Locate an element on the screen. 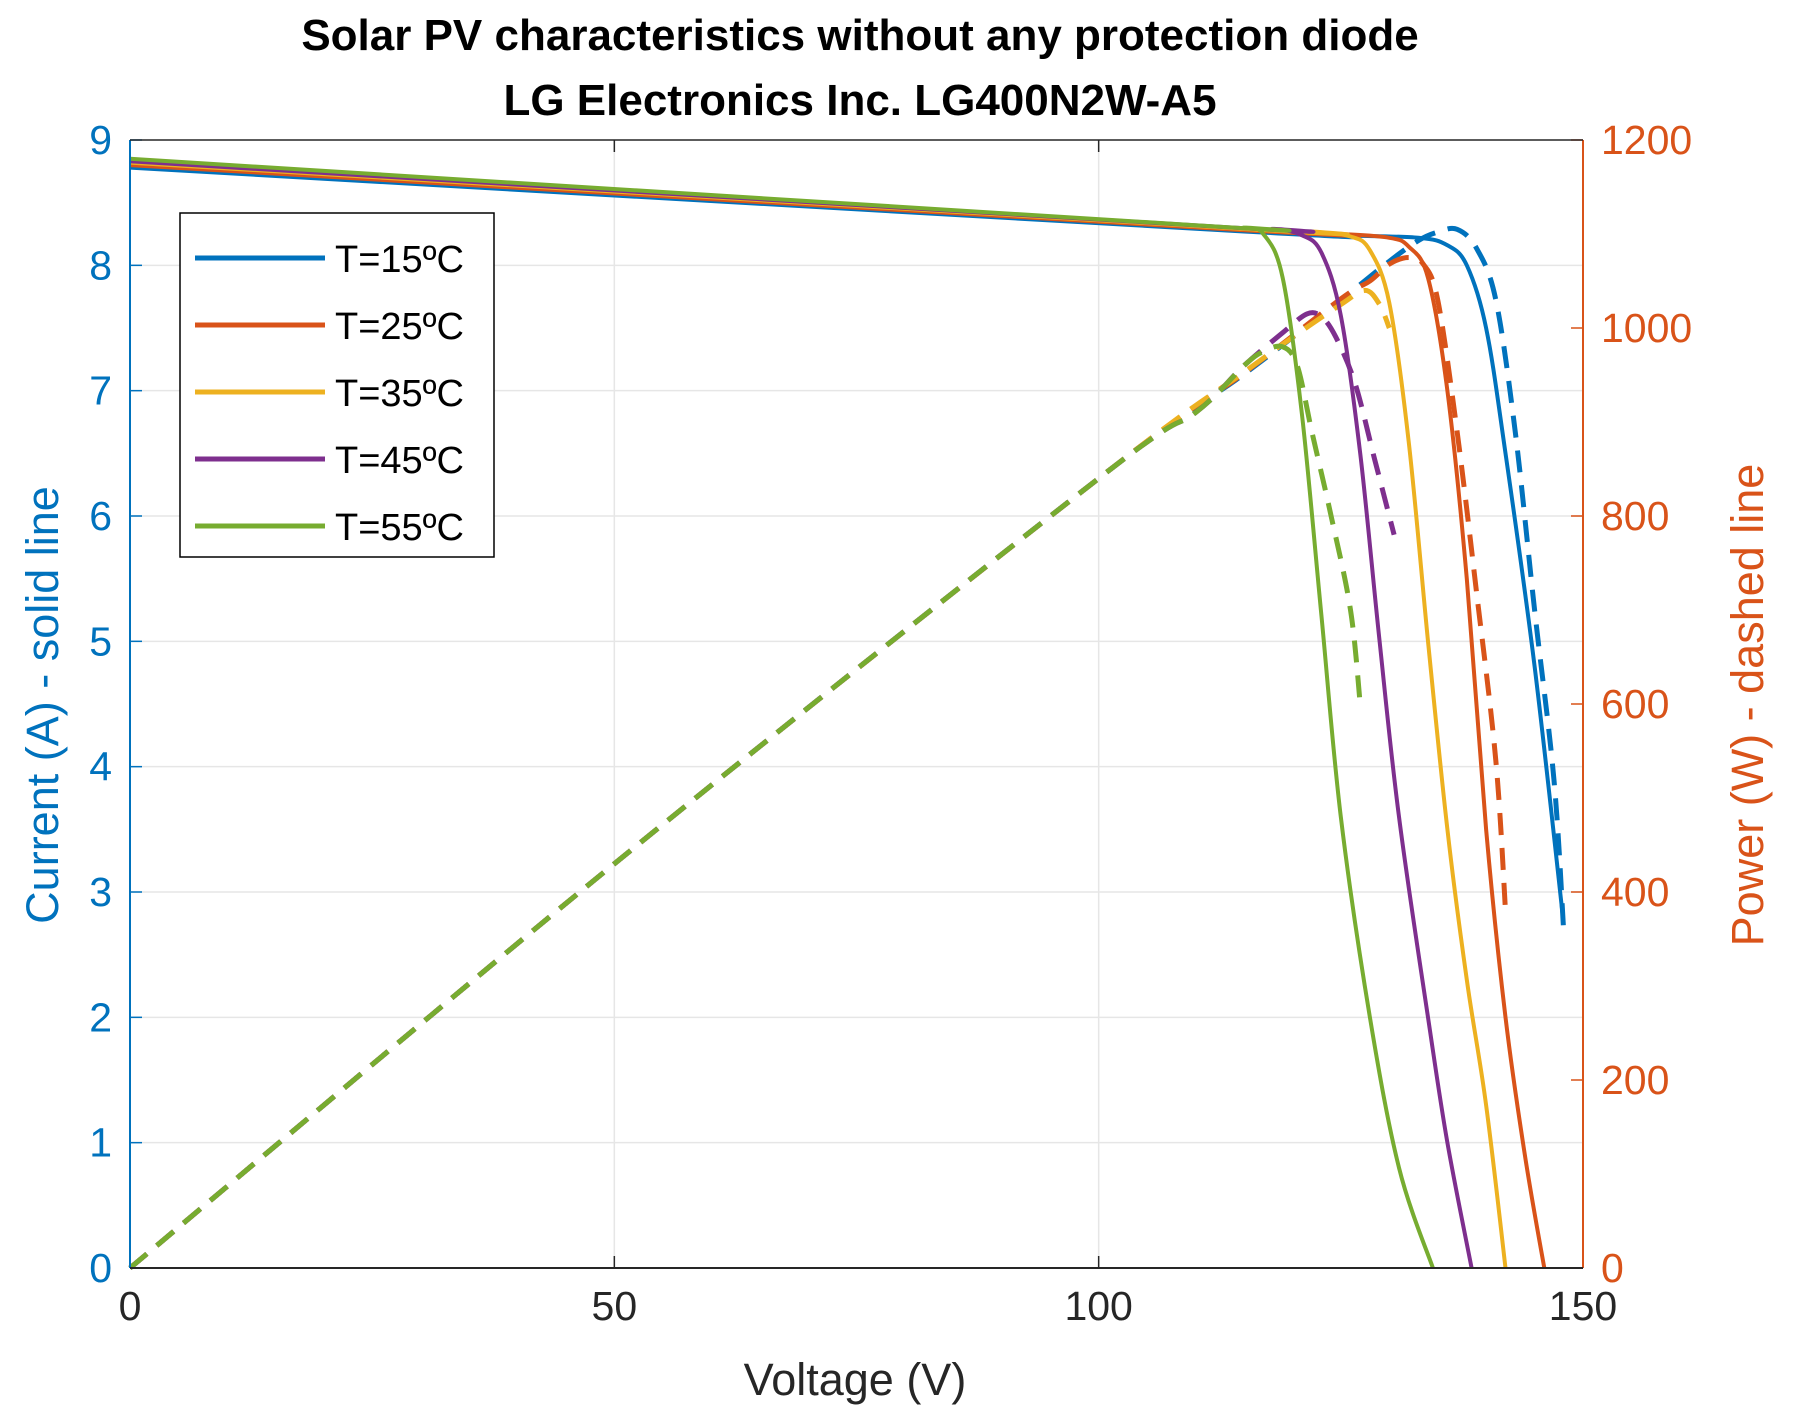 This screenshot has height=1419, width=1793. y-left-tick-label: 8 is located at coordinates (100, 265).